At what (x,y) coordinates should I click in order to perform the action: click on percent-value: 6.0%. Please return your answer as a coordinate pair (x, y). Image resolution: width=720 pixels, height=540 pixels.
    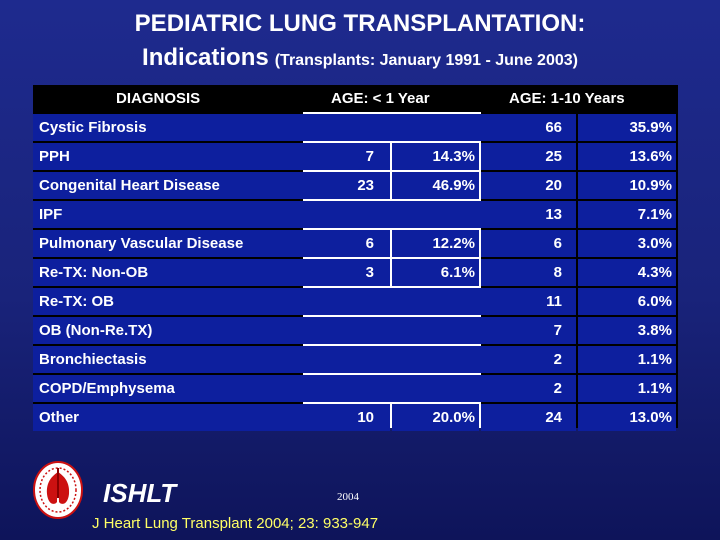
    Looking at the image, I should click on (654, 301).